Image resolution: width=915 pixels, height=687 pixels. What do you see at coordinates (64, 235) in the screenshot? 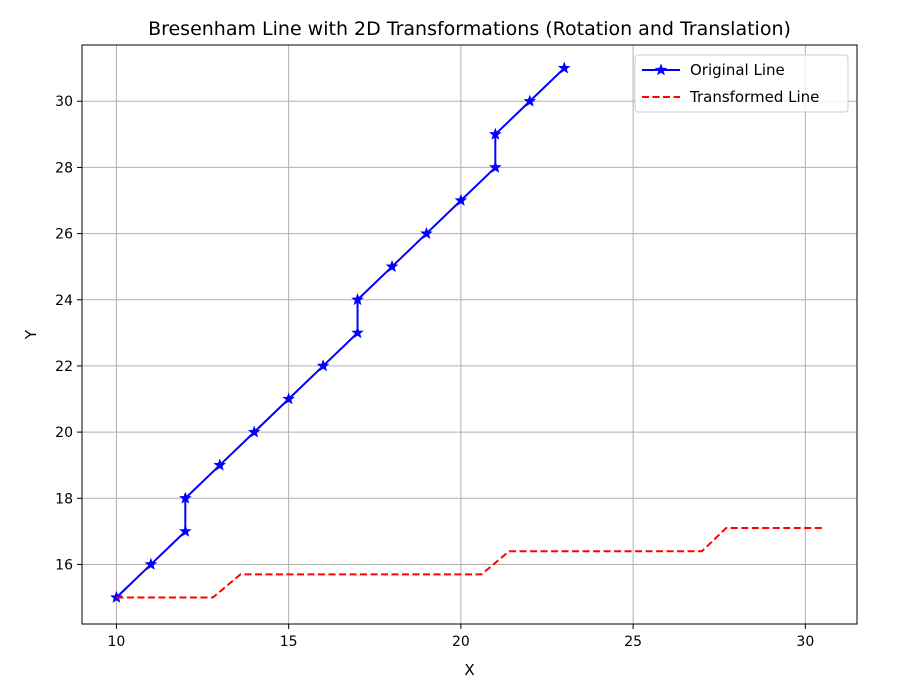
I see `y-tick-label: 26` at bounding box center [64, 235].